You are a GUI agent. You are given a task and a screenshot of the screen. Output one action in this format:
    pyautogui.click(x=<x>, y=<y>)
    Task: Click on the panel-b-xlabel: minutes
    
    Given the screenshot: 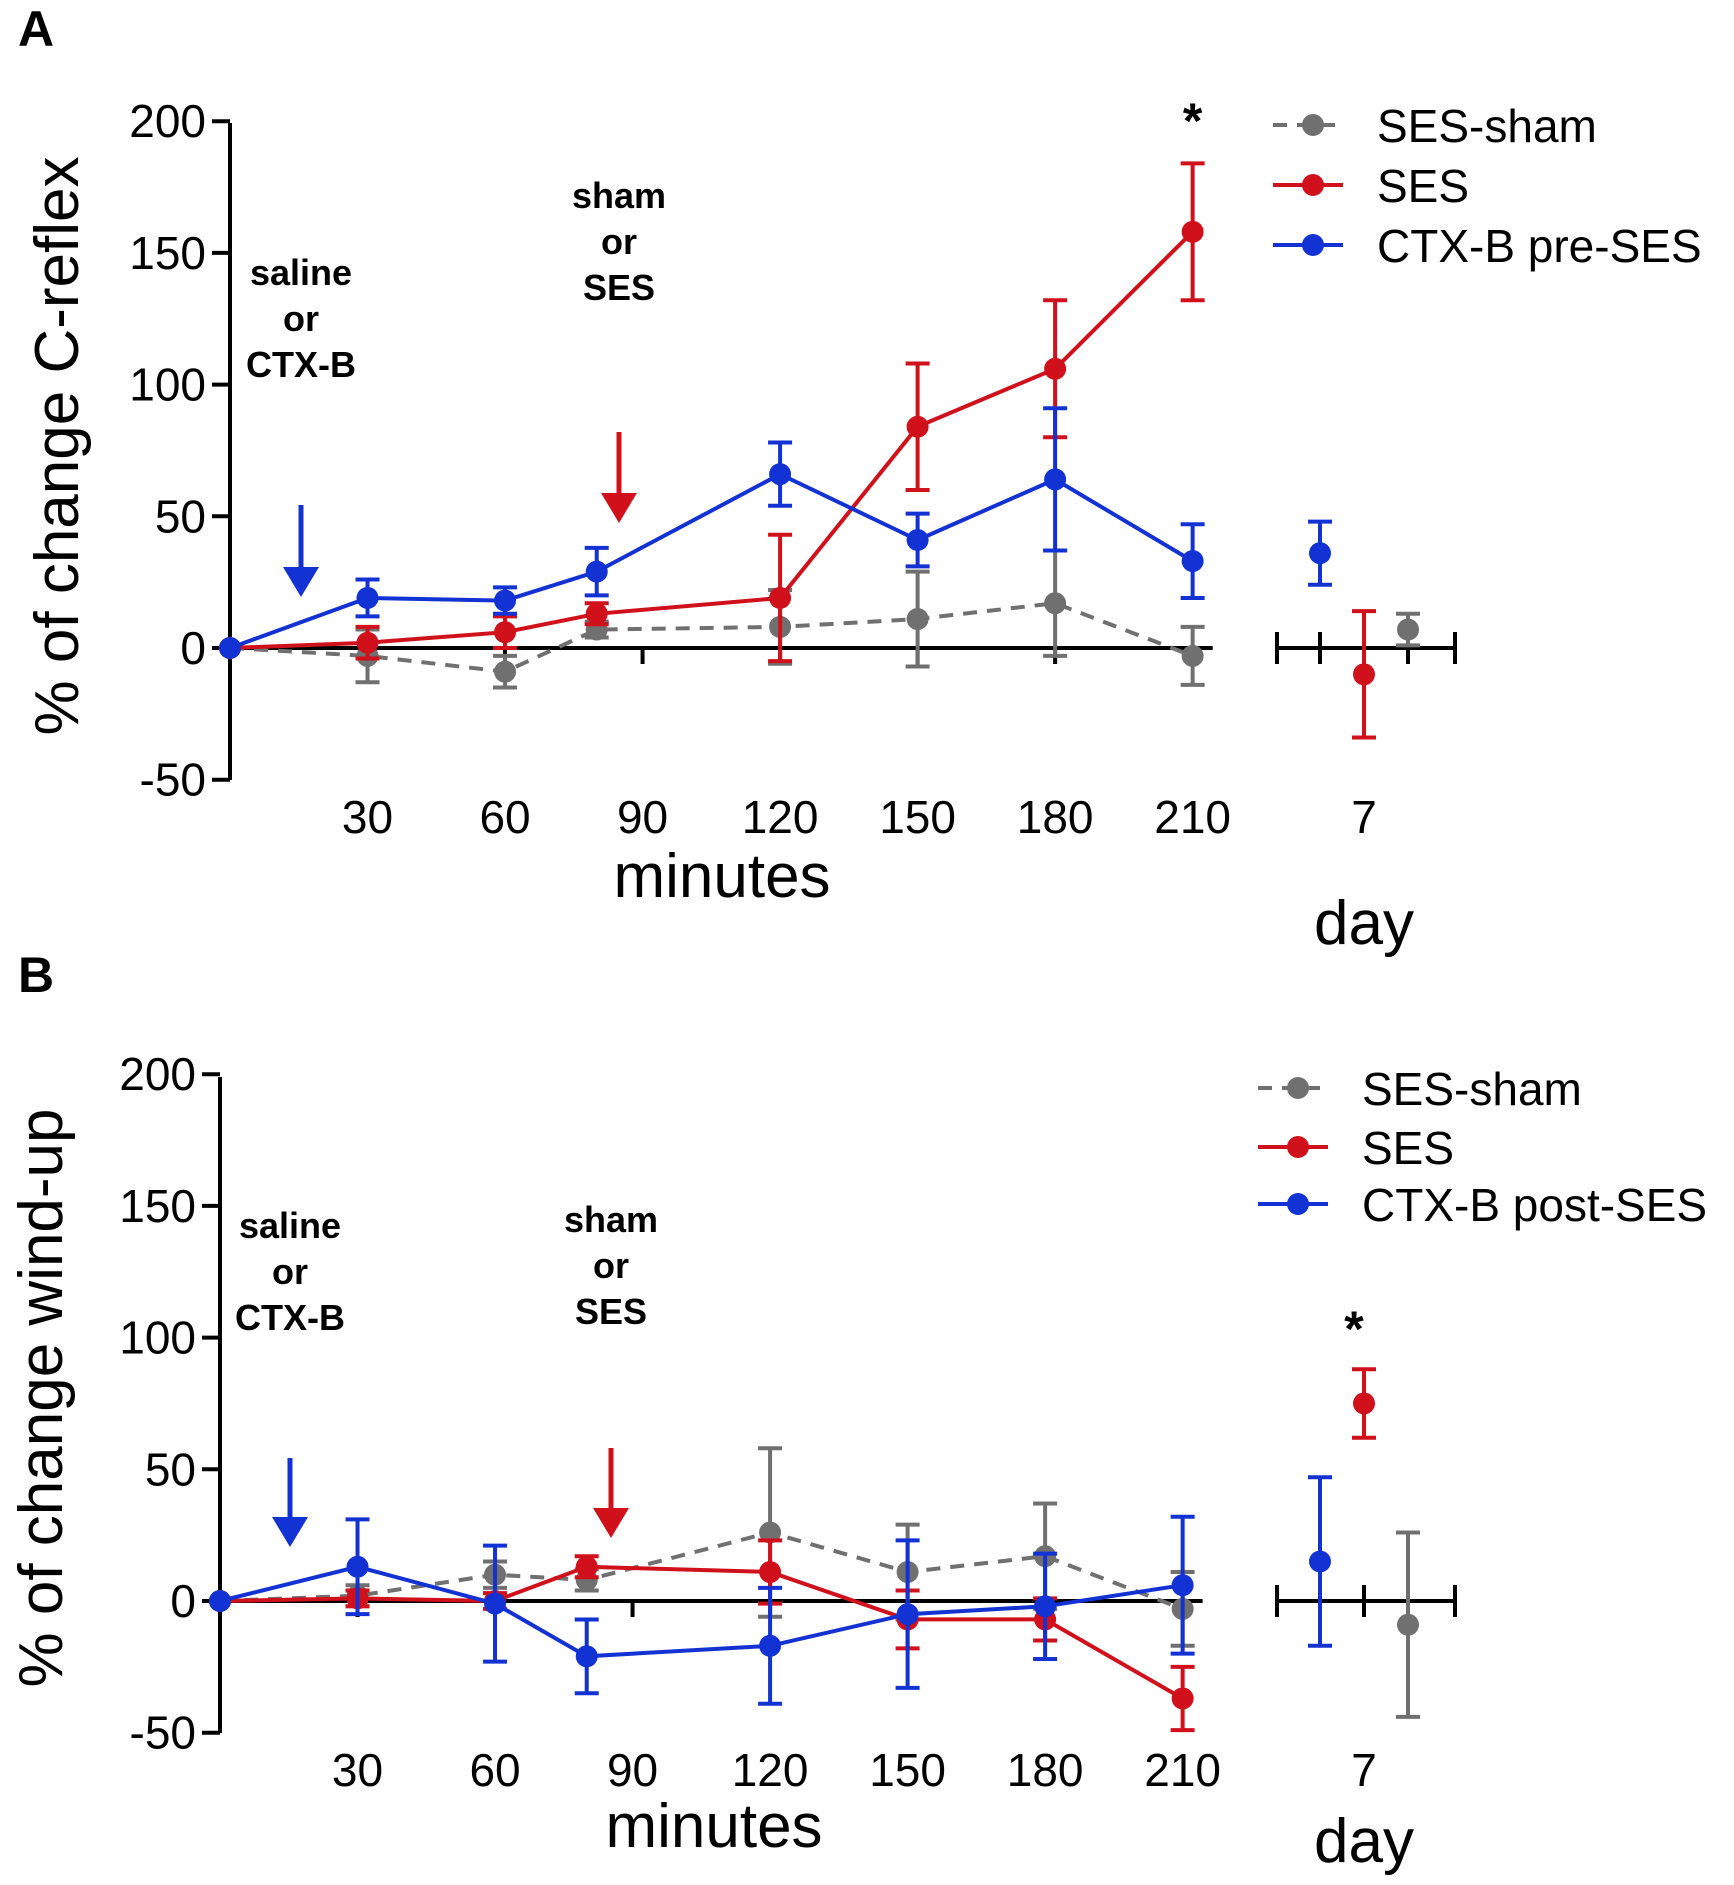 What is the action you would take?
    pyautogui.click(x=713, y=1826)
    